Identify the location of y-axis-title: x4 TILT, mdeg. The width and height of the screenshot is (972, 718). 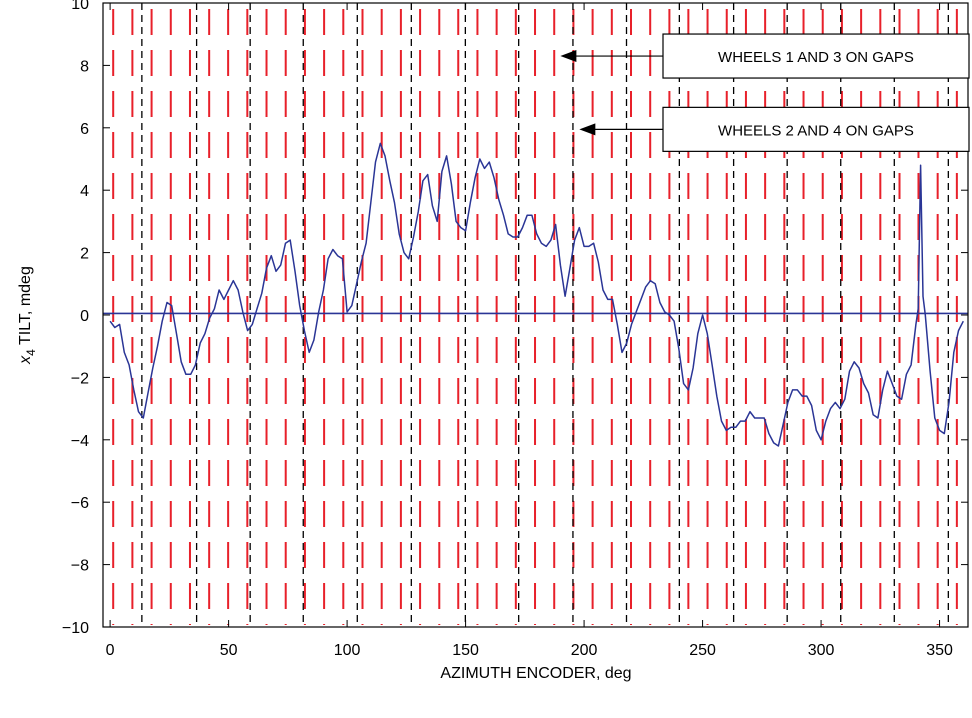
(27, 315).